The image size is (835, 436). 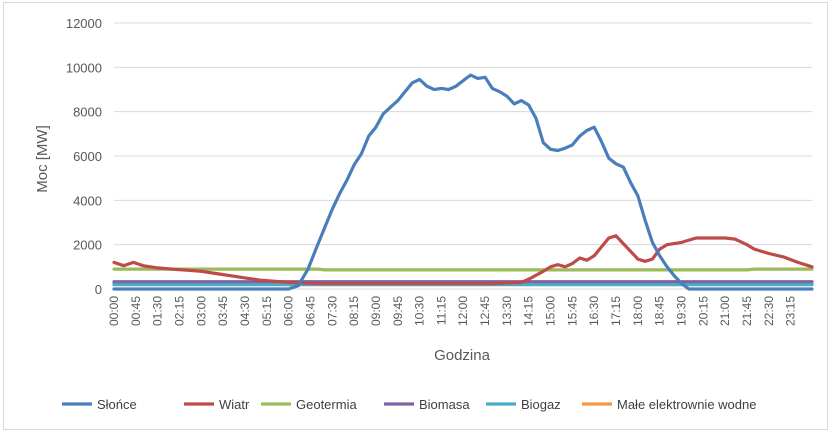 What do you see at coordinates (529, 311) in the screenshot?
I see `x-tick-label: 14:15` at bounding box center [529, 311].